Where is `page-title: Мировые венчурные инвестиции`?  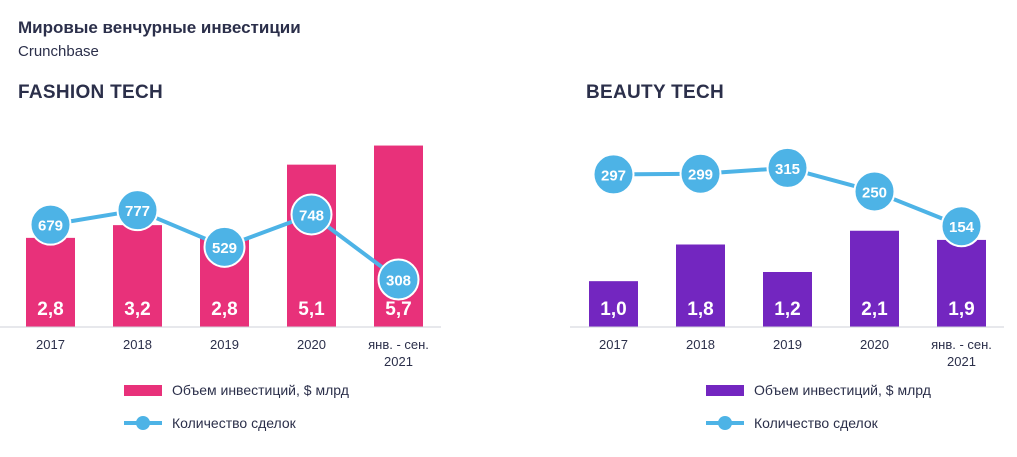 page-title: Мировые венчурные инвестиции is located at coordinates (159, 27).